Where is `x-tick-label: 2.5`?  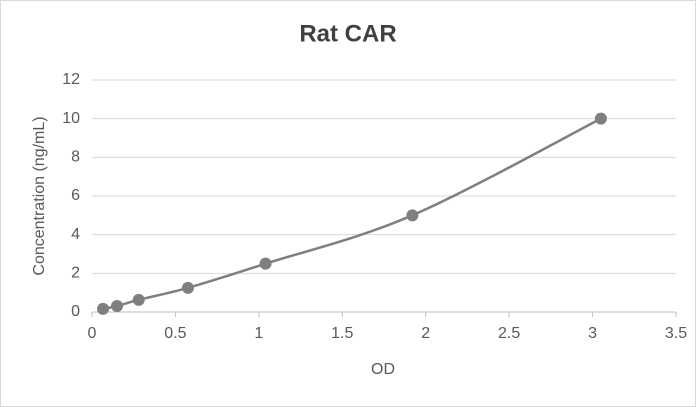 x-tick-label: 2.5 is located at coordinates (509, 333).